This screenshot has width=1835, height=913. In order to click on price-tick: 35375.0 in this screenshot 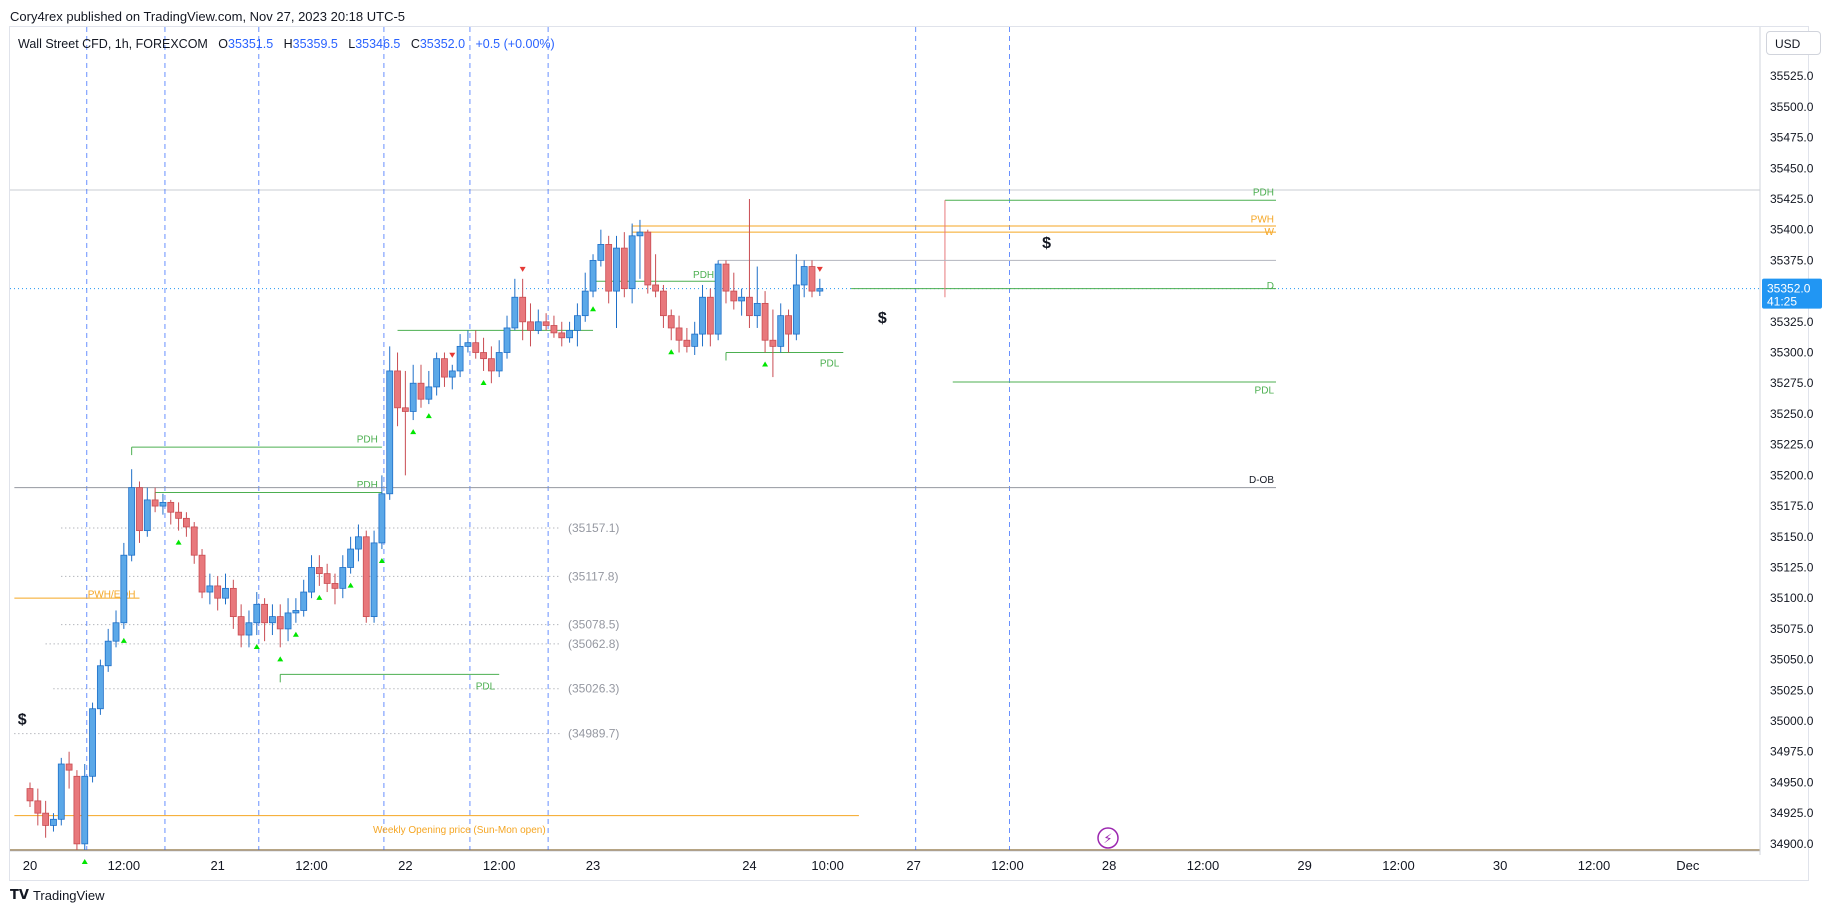, I will do `click(1792, 260)`.